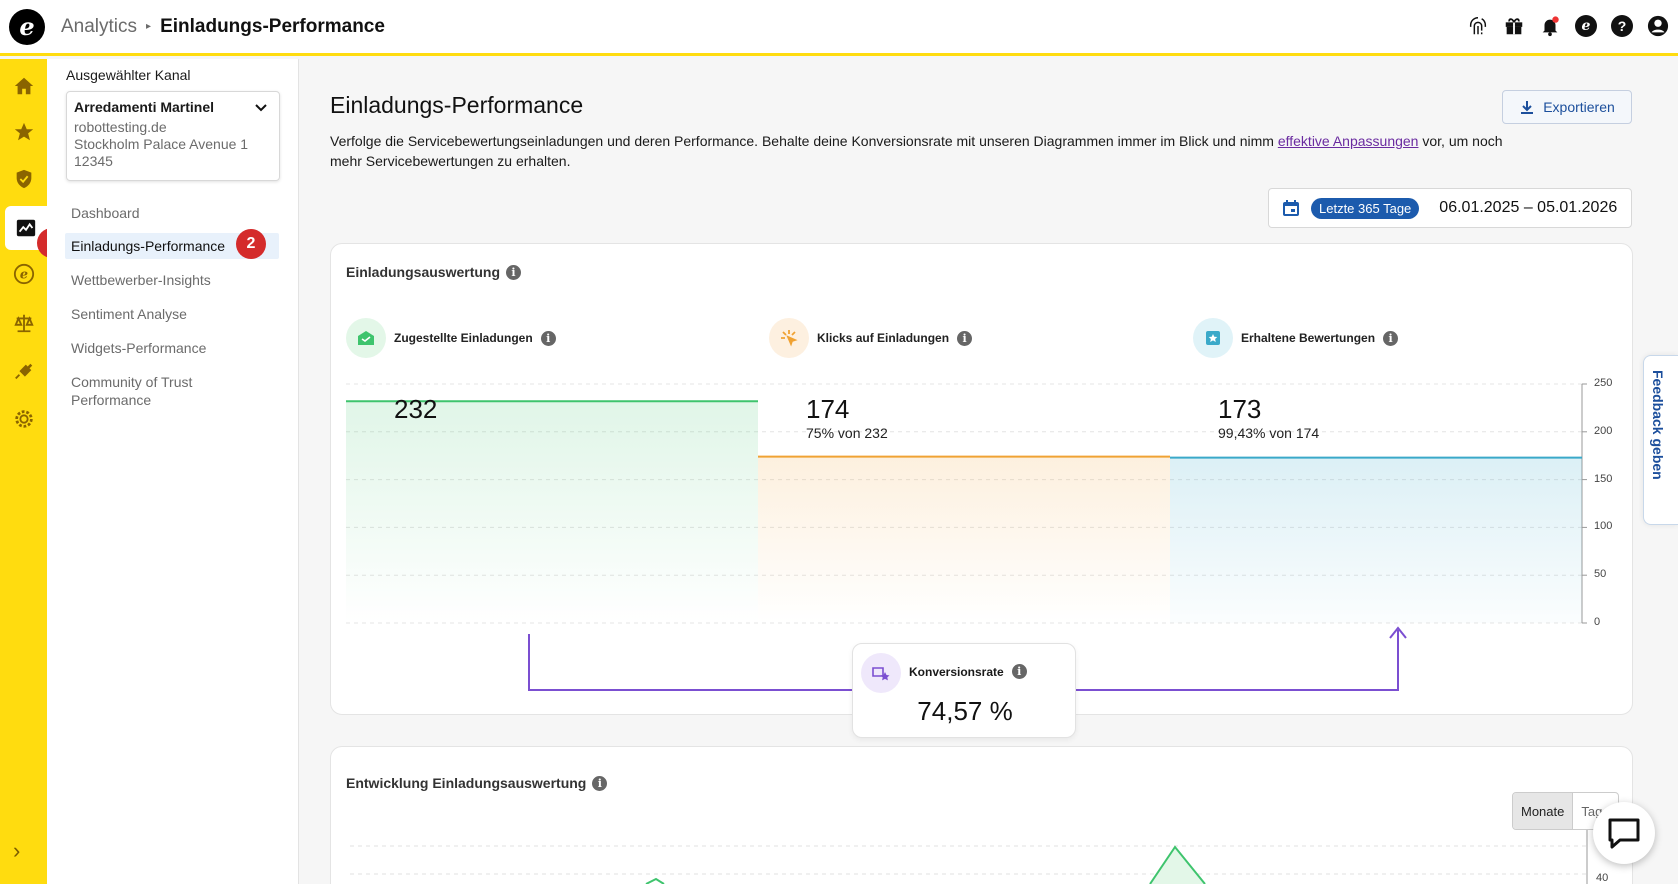 The width and height of the screenshot is (1678, 884). What do you see at coordinates (981, 815) in the screenshot?
I see `development-card` at bounding box center [981, 815].